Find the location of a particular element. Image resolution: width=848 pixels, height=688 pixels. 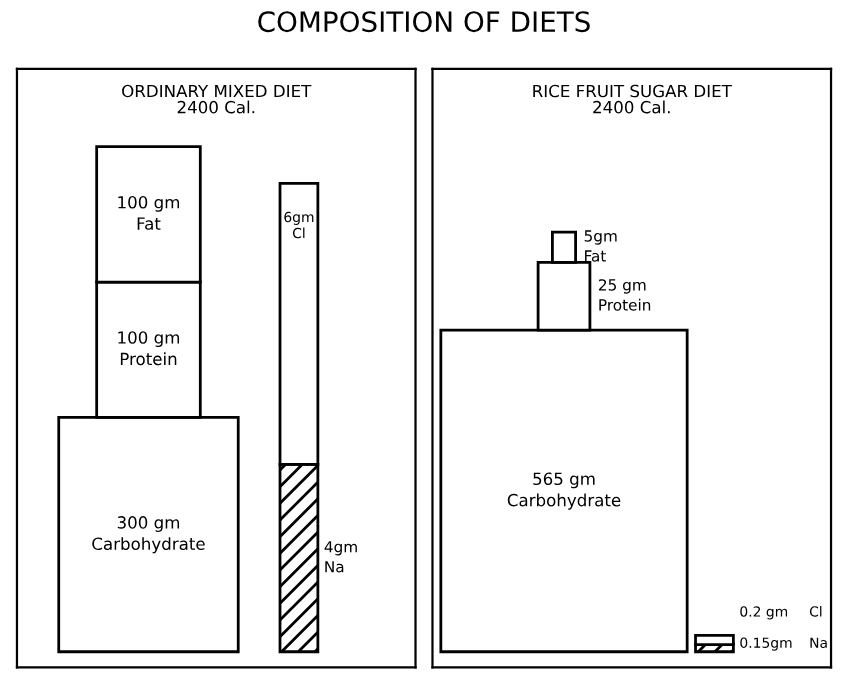

text: ORDINARY MIXED DIET 2400 Cal. is located at coordinates (217, 99).